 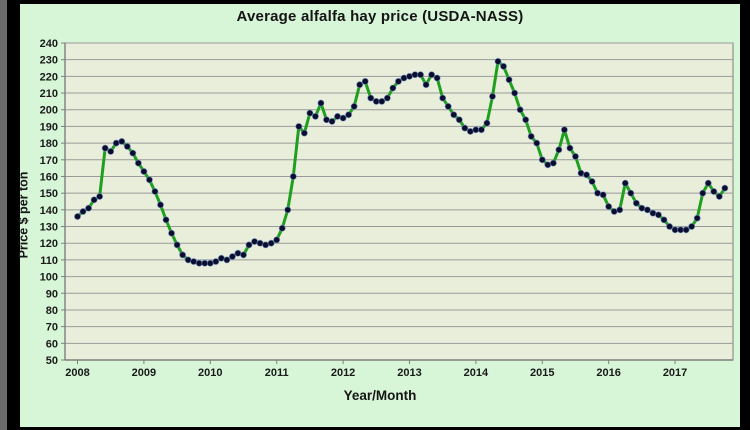 I want to click on x-tick-label-2014: 2014, so click(x=476, y=373).